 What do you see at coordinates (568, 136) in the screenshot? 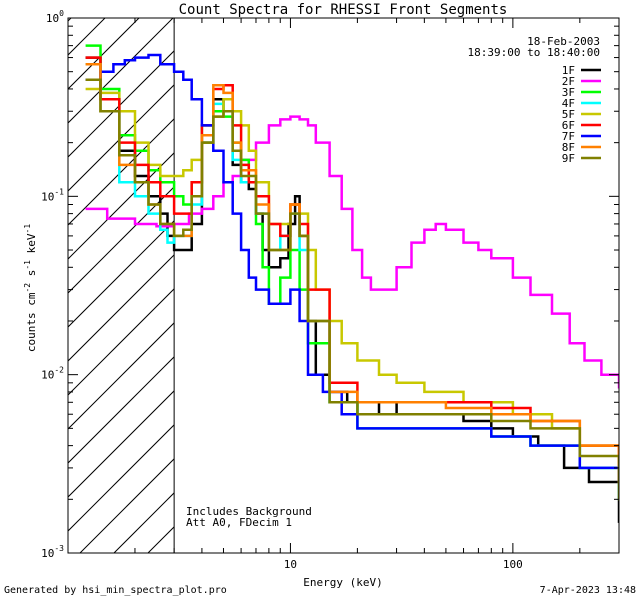
I see `legend-label-7F: 7F` at bounding box center [568, 136].